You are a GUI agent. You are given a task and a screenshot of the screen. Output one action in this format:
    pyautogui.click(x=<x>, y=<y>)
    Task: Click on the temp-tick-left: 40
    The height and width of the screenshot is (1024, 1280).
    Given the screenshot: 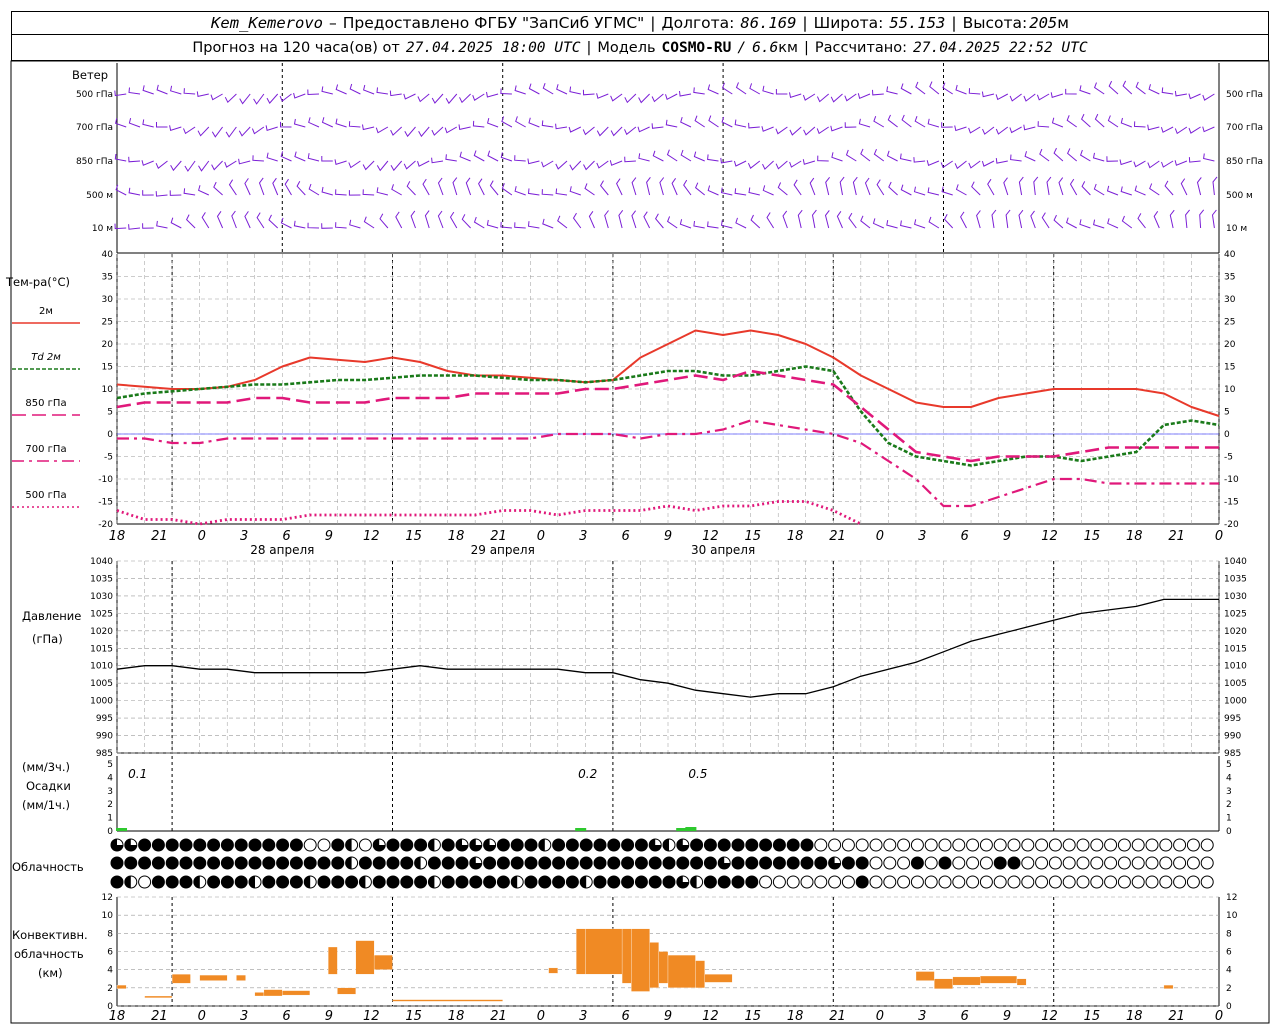 What is the action you would take?
    pyautogui.click(x=108, y=255)
    